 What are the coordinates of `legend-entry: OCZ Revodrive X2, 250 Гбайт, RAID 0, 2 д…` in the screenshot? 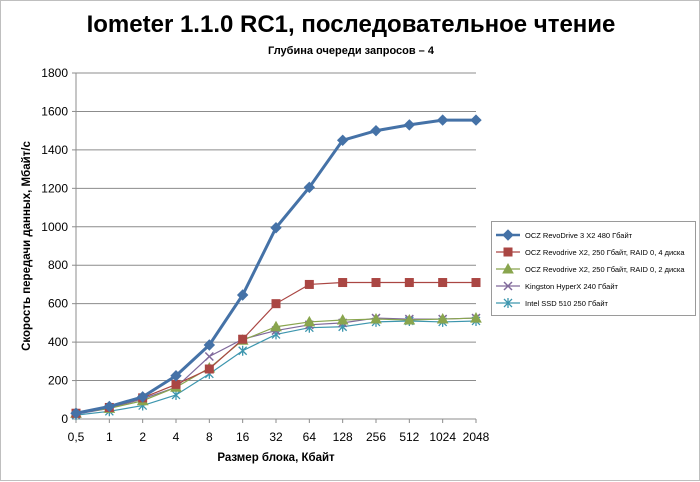 It's located at (590, 268).